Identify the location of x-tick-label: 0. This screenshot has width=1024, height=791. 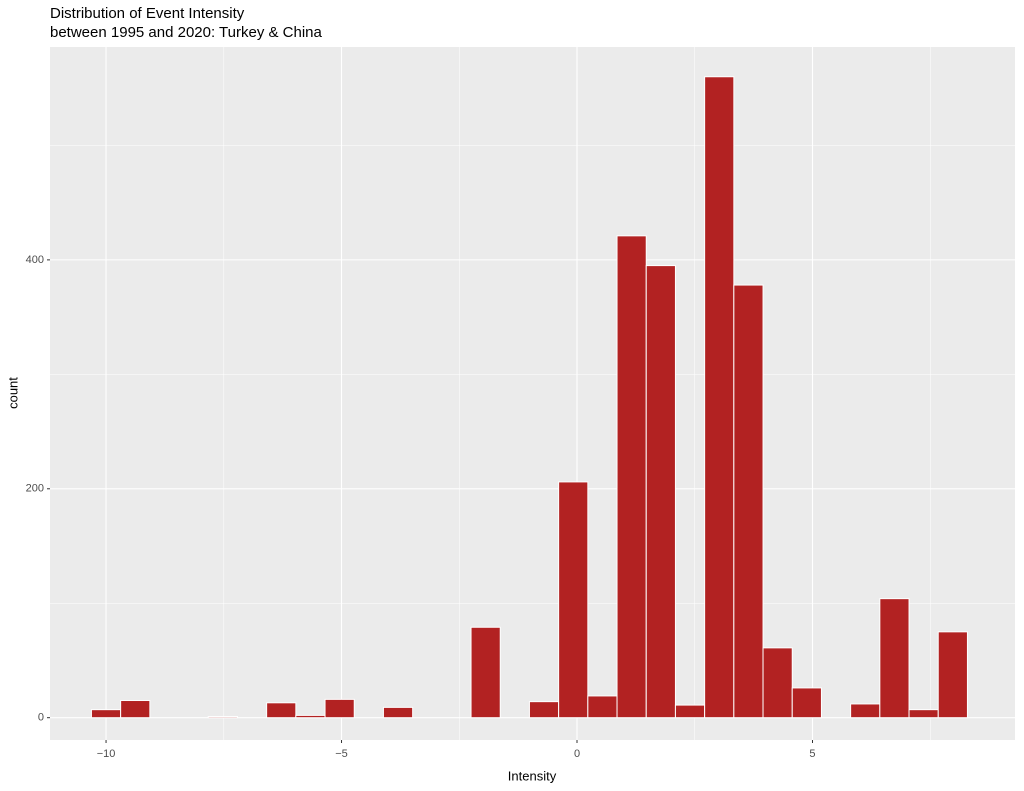
(577, 754).